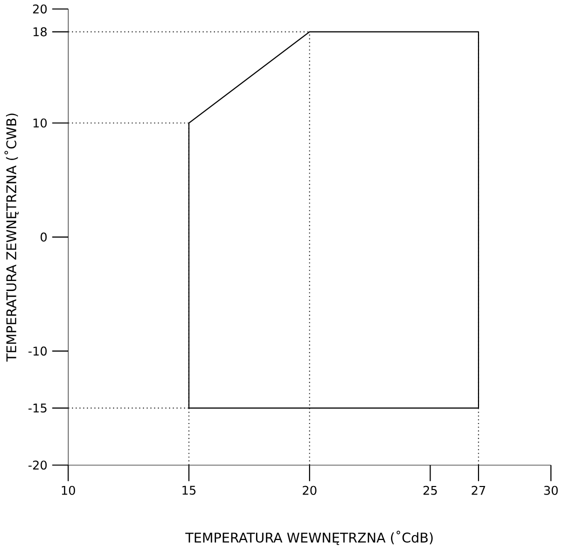 Image resolution: width=563 pixels, height=549 pixels. Describe the element at coordinates (40, 9) in the screenshot. I see `y-tick-label: 20` at that location.